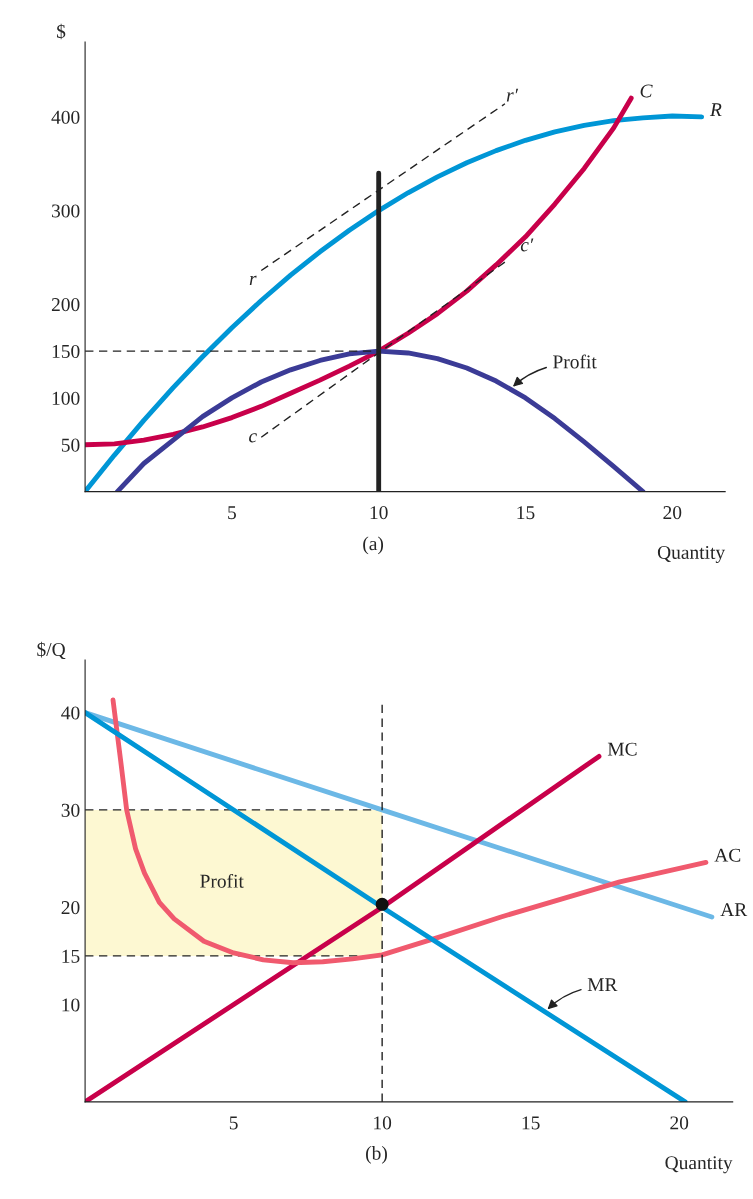 This screenshot has height=1199, width=753. I want to click on annotation: c, so click(253, 438).